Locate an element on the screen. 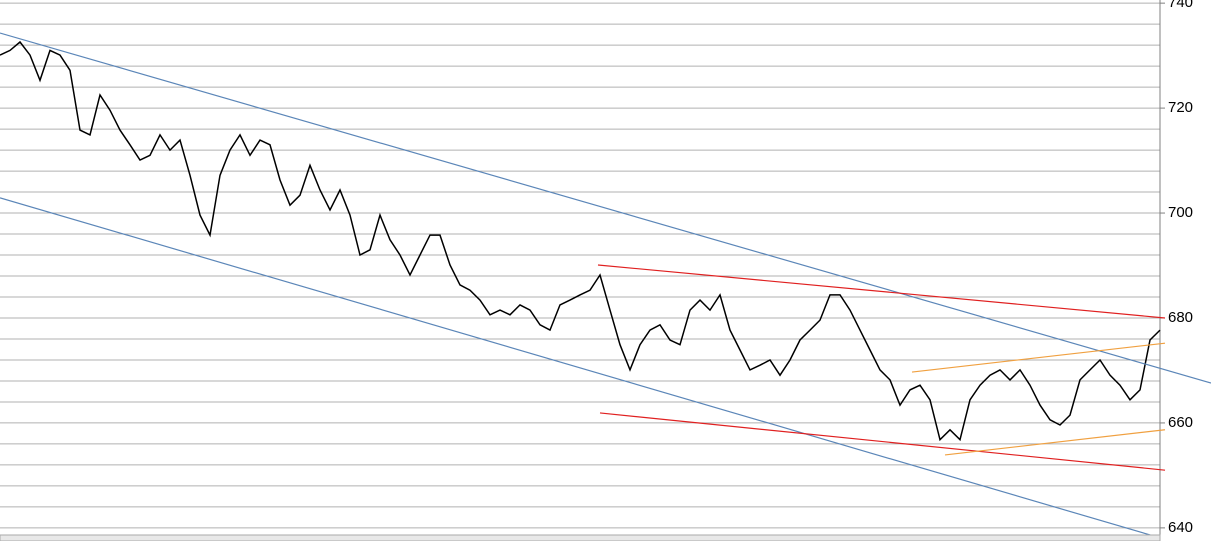 The image size is (1211, 541). y-tick-label: 700 is located at coordinates (1180, 212).